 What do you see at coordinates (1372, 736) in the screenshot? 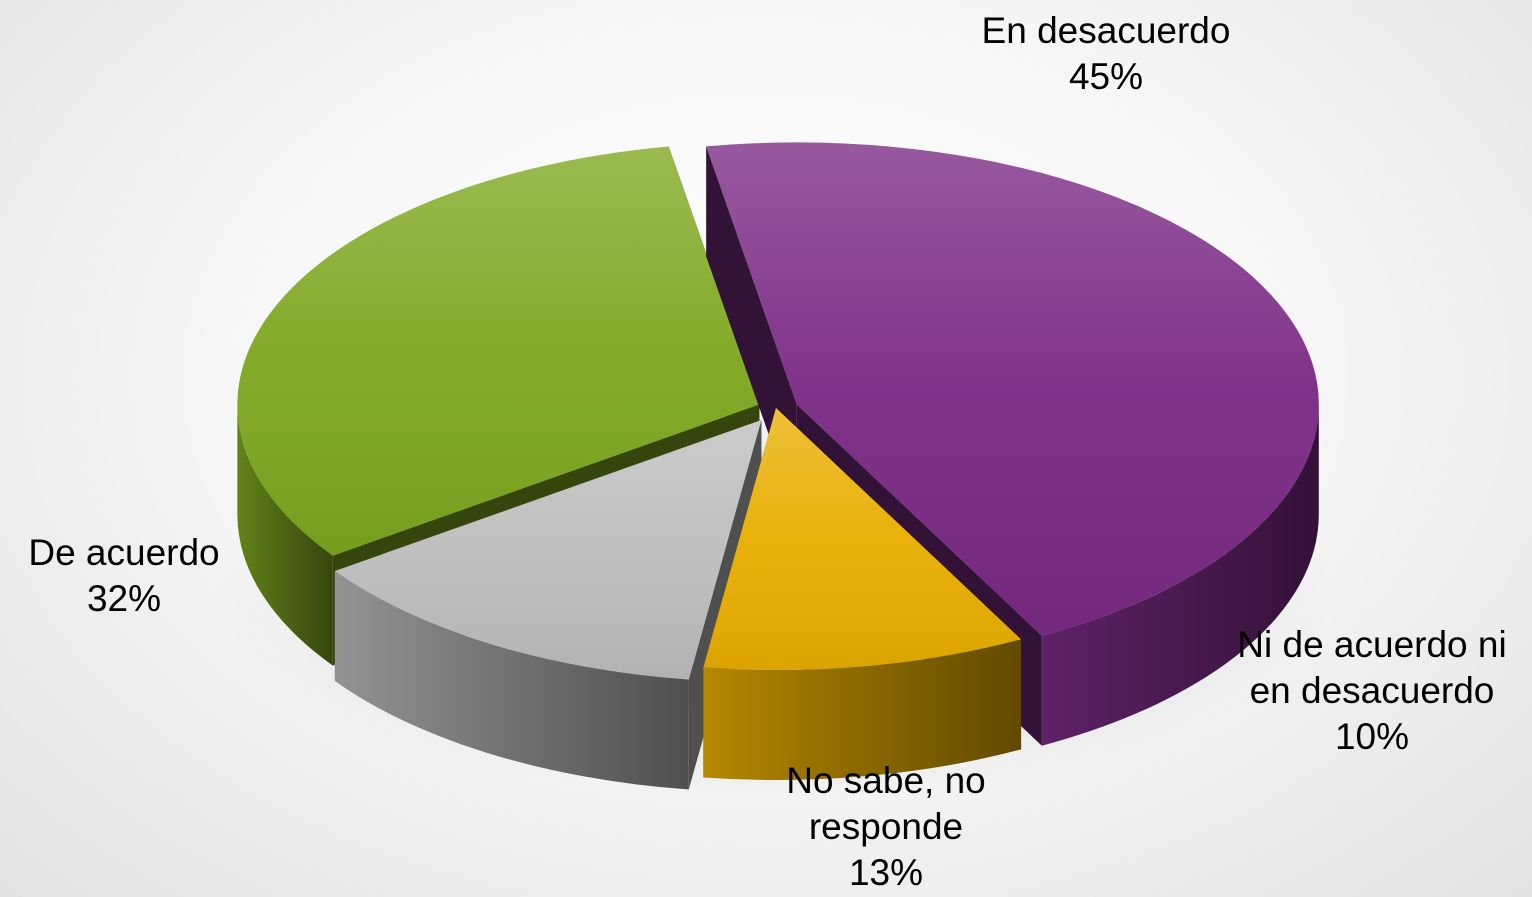
I see `slice-percent: 10%` at bounding box center [1372, 736].